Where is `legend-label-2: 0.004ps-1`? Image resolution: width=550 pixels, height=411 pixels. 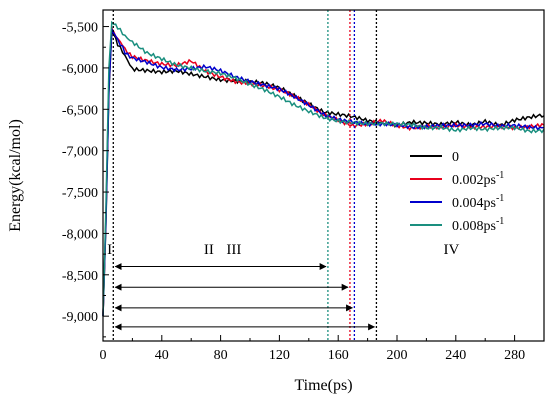
legend-label-2: 0.004ps-1 is located at coordinates (478, 202).